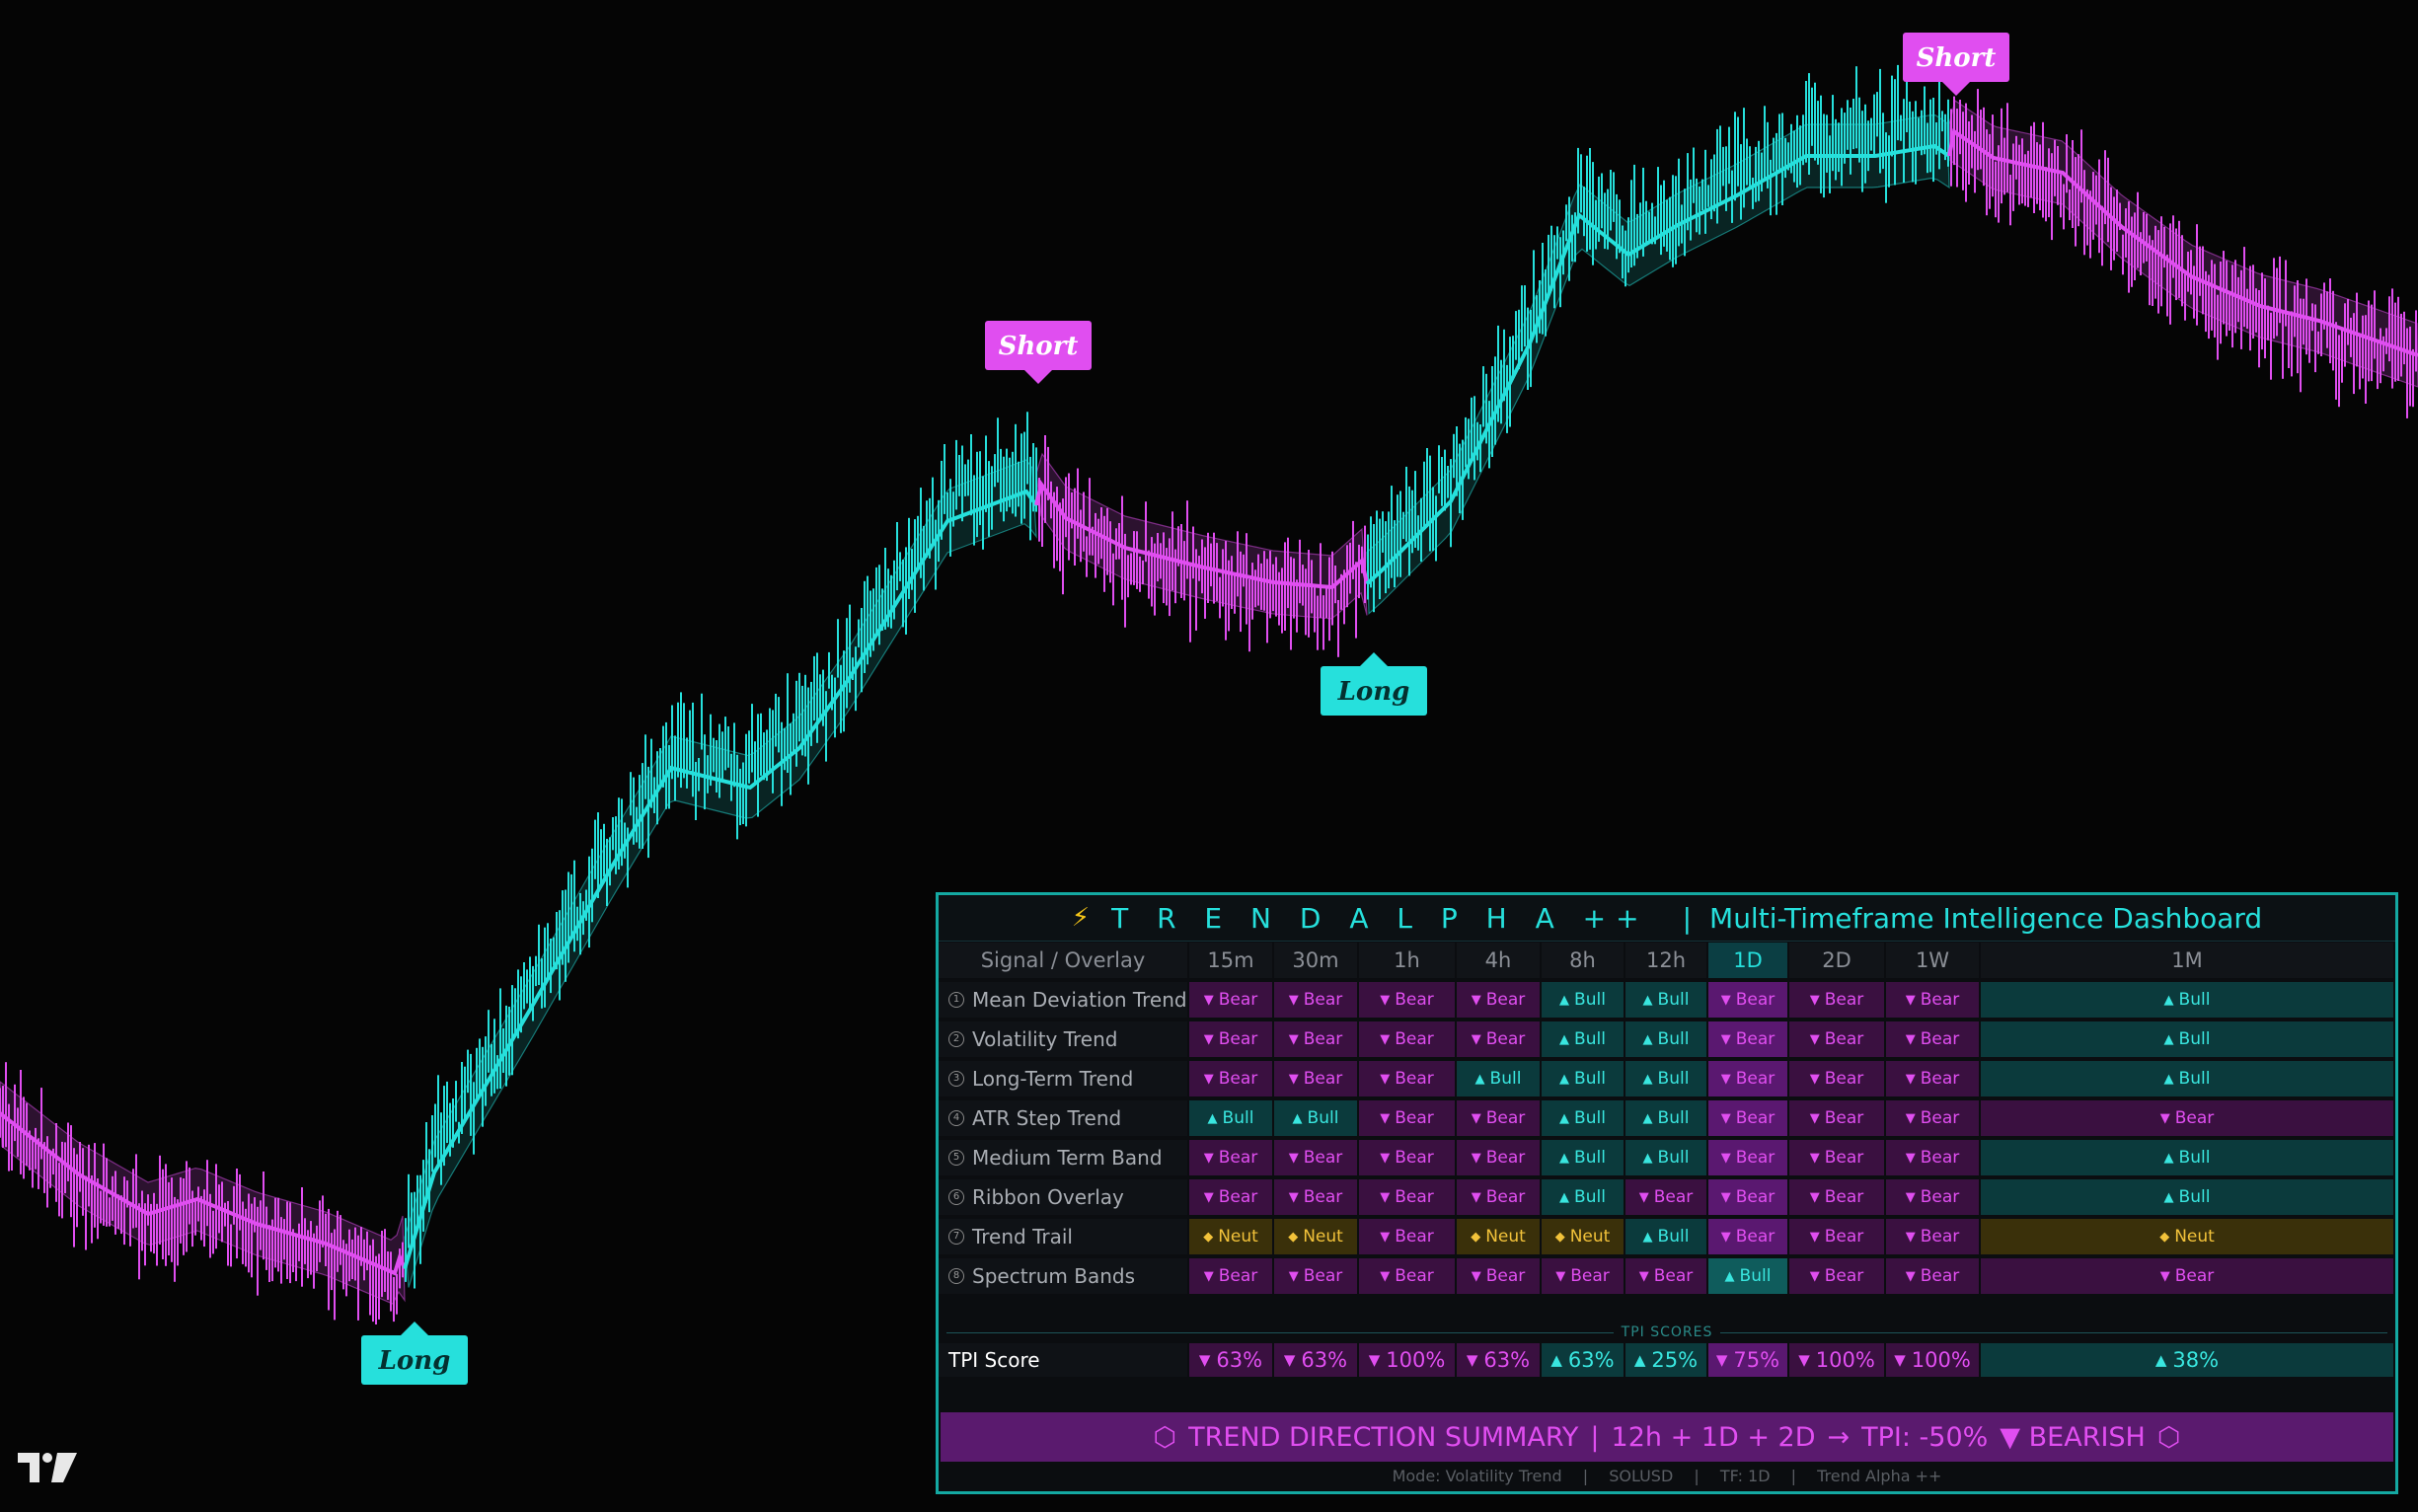  What do you see at coordinates (2194, 1237) in the screenshot?
I see `signal-value: Neut` at bounding box center [2194, 1237].